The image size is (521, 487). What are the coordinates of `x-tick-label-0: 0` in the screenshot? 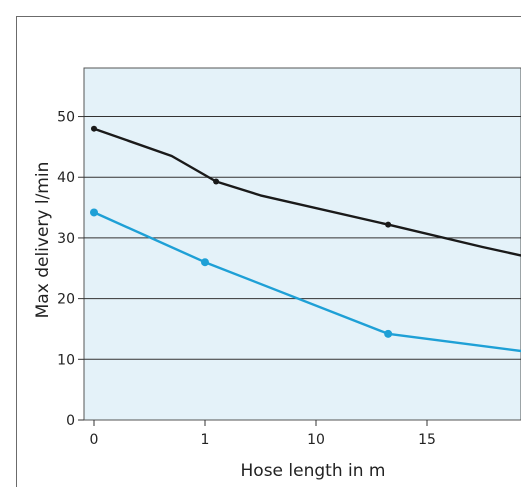 It's located at (94, 440).